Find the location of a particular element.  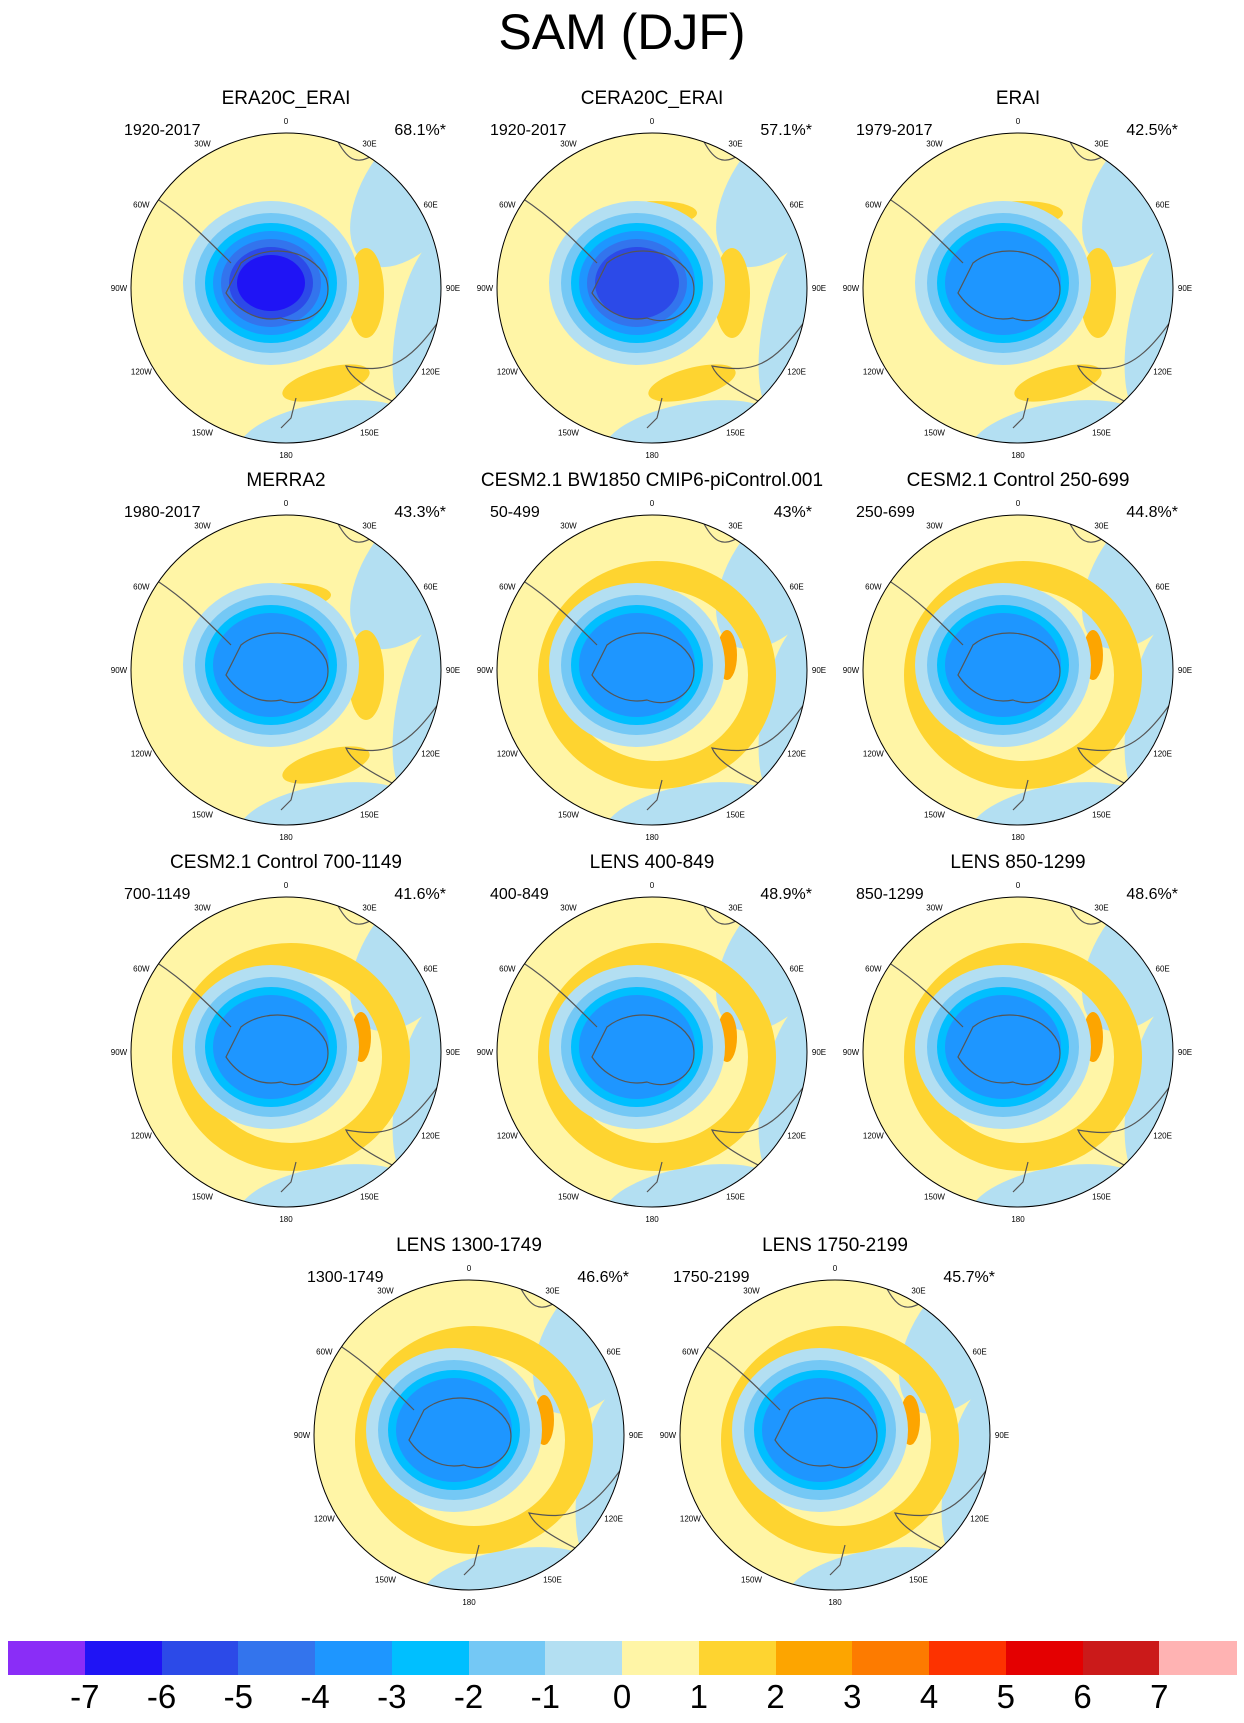

colorbar-tick-label: -6 is located at coordinates (161, 1696).